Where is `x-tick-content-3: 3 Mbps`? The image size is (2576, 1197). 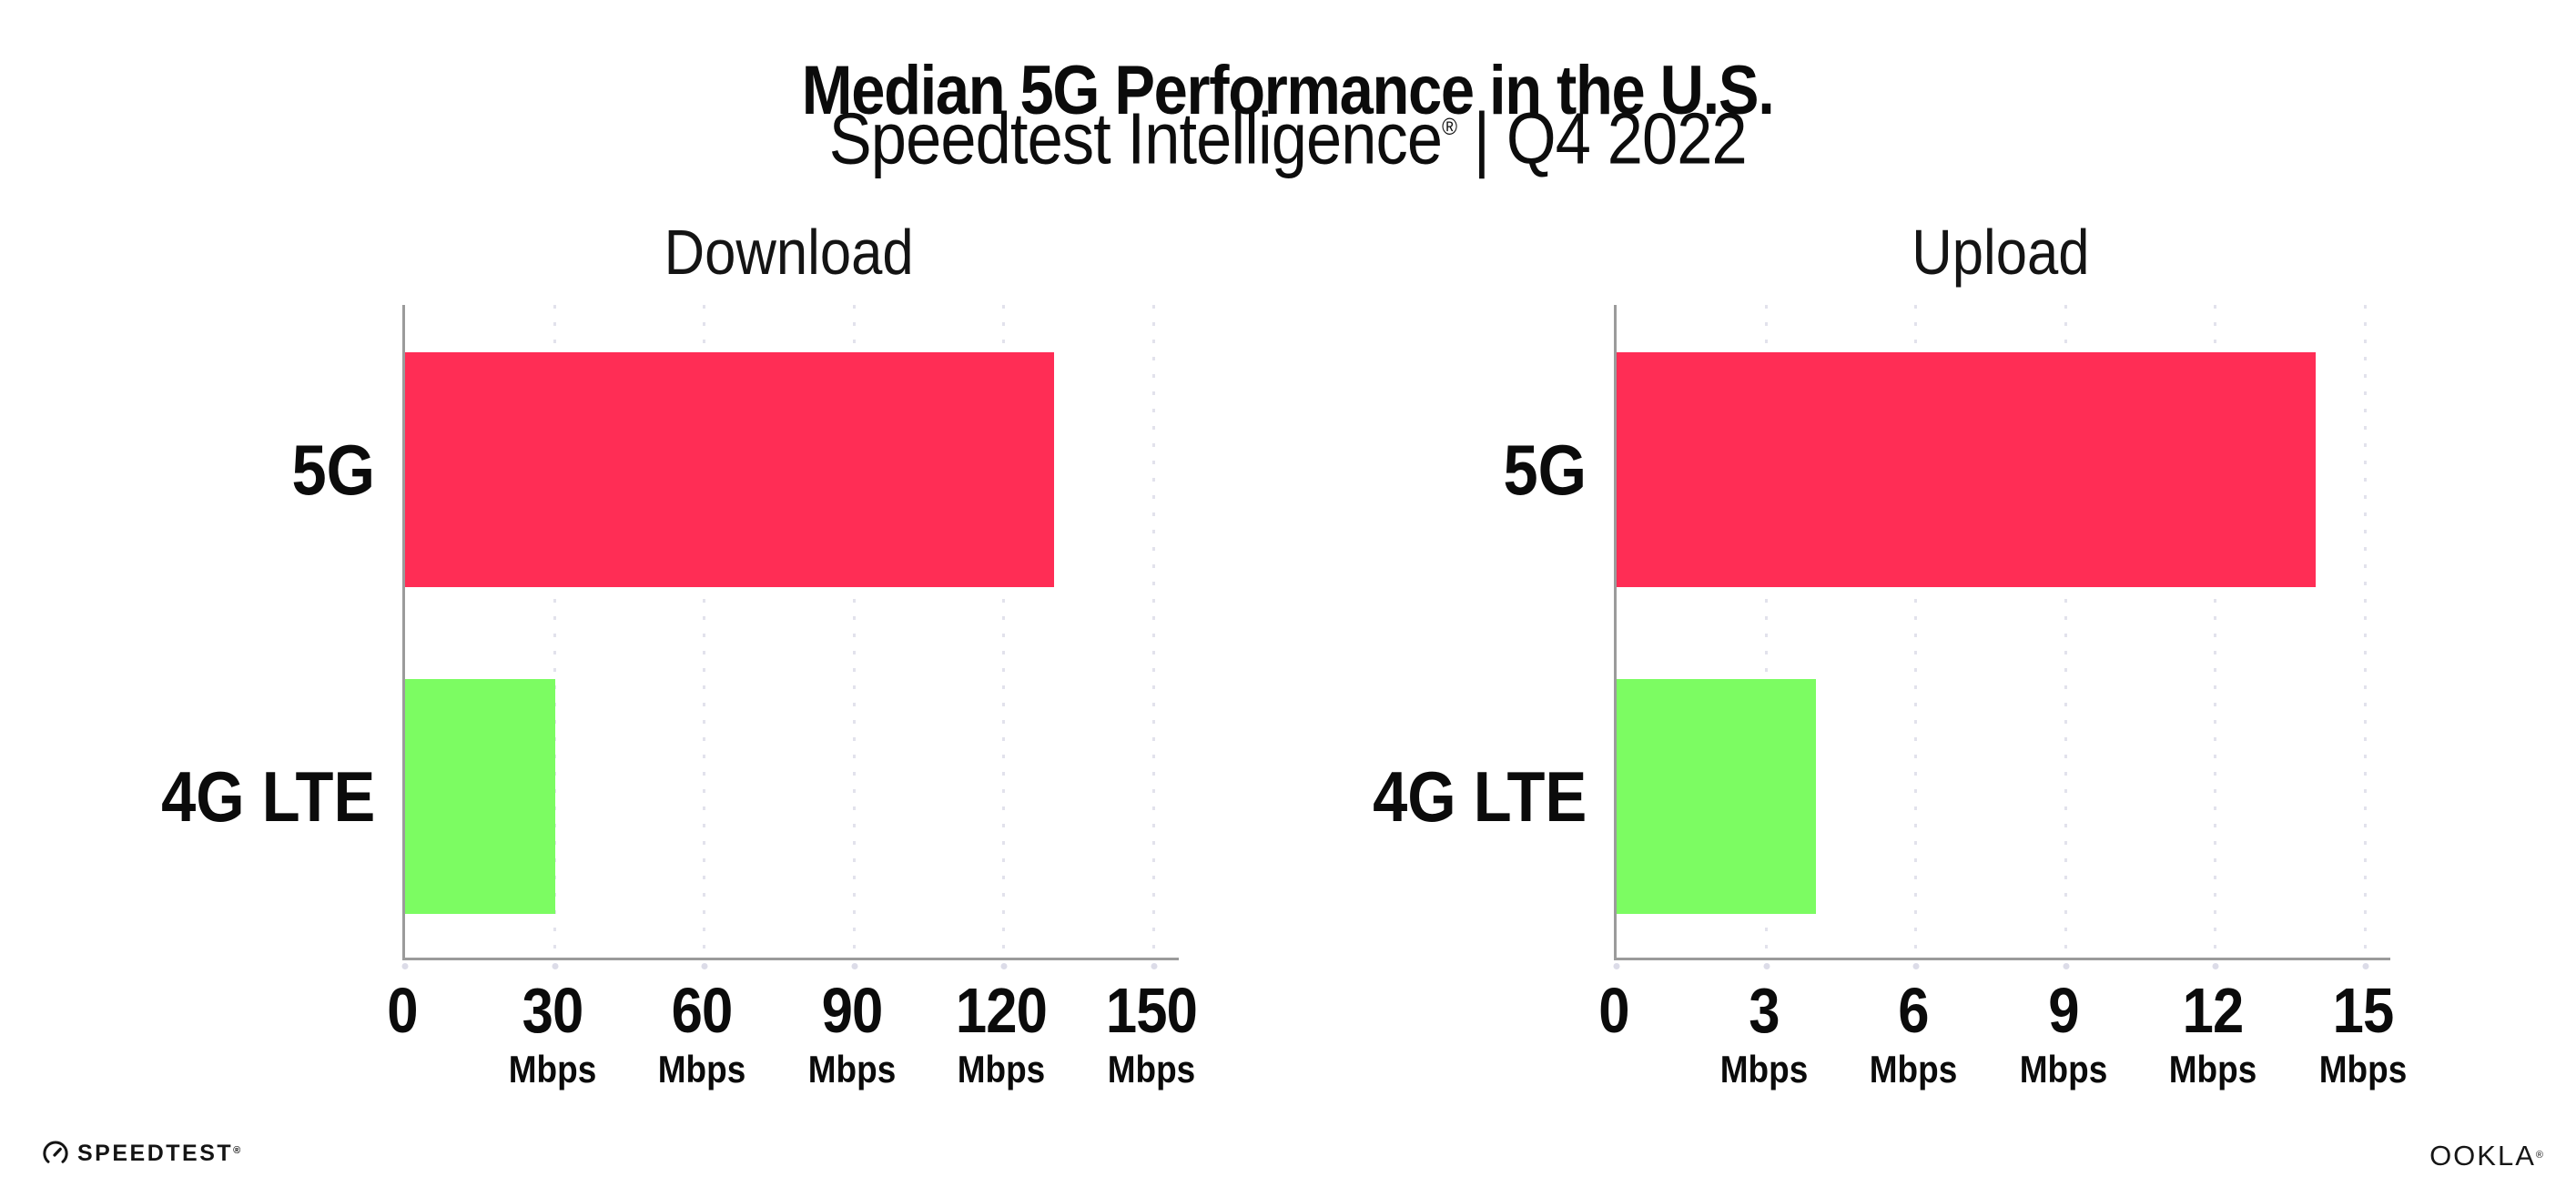
x-tick-content-3: 3 Mbps is located at coordinates (1763, 1034).